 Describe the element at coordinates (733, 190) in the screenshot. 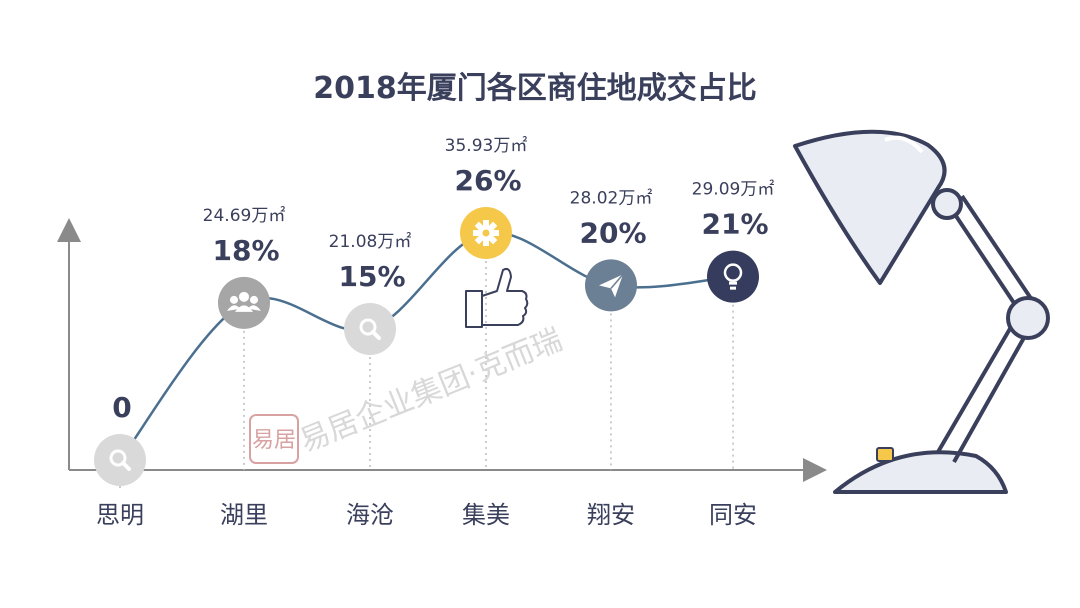

I see `data-label-area: 29.09万㎡` at that location.